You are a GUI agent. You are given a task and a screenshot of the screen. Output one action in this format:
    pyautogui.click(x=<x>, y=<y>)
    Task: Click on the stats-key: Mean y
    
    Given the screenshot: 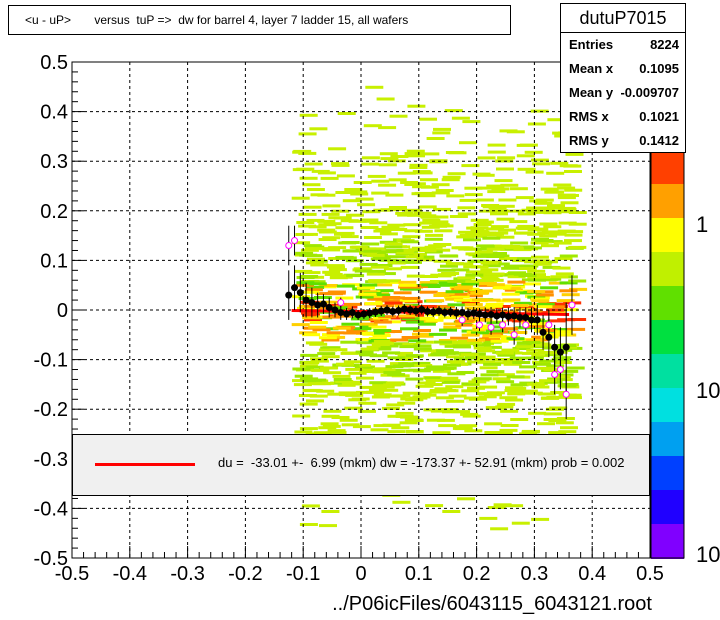 What is the action you would take?
    pyautogui.click(x=591, y=92)
    